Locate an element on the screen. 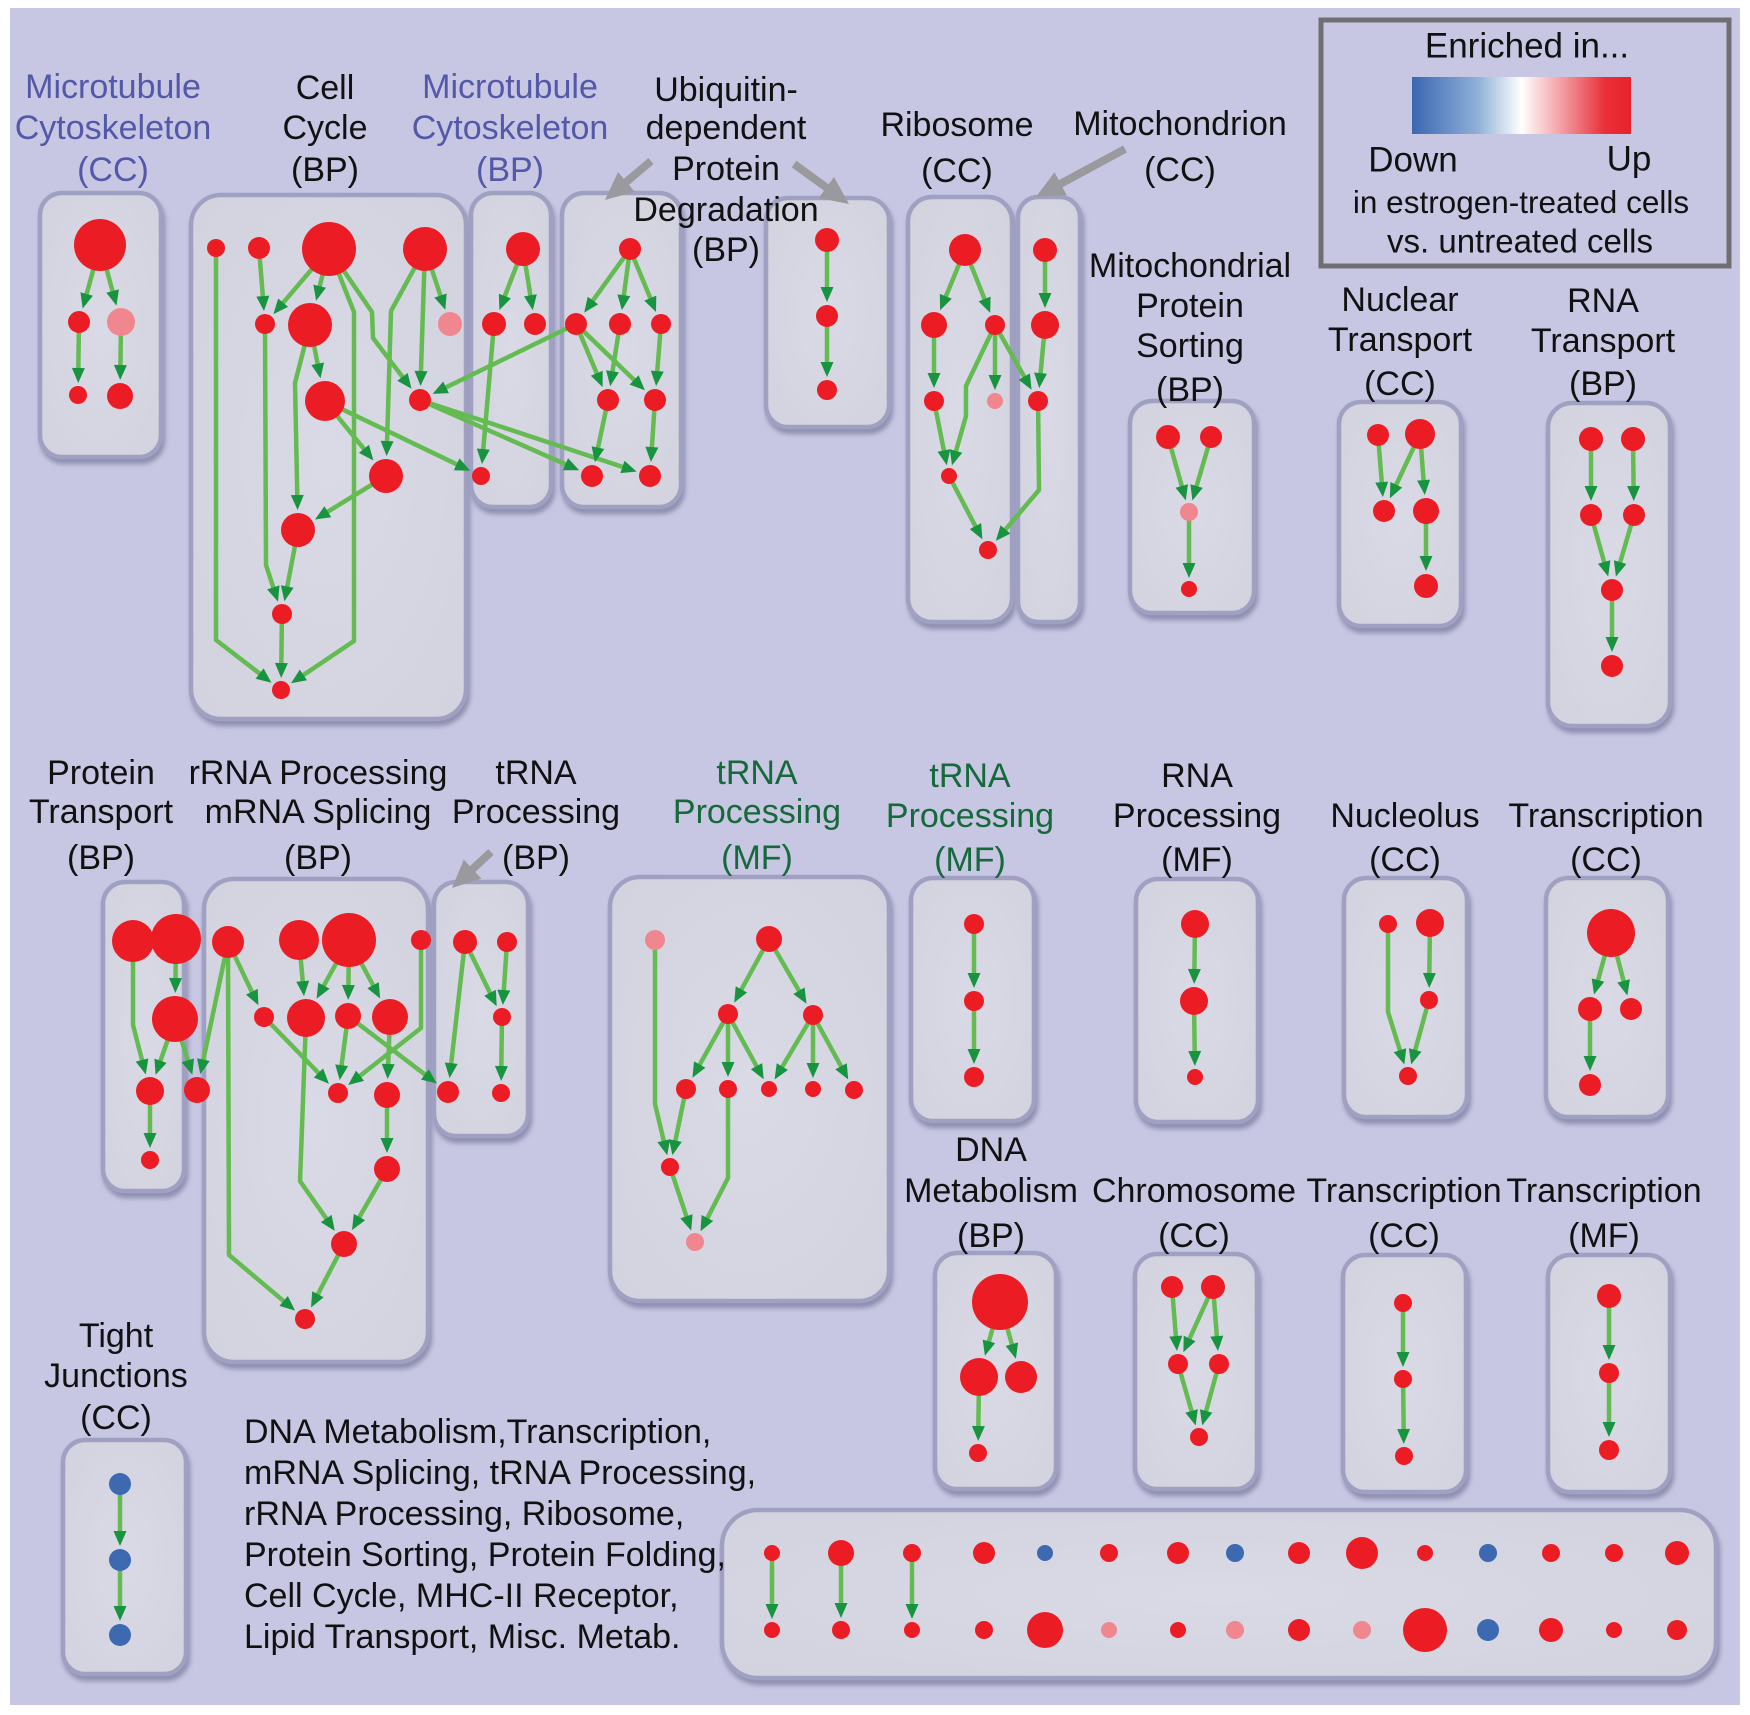 This screenshot has width=1750, height=1715. svg-text: DNA Metabolism,Transcription, is located at coordinates (477, 1432).